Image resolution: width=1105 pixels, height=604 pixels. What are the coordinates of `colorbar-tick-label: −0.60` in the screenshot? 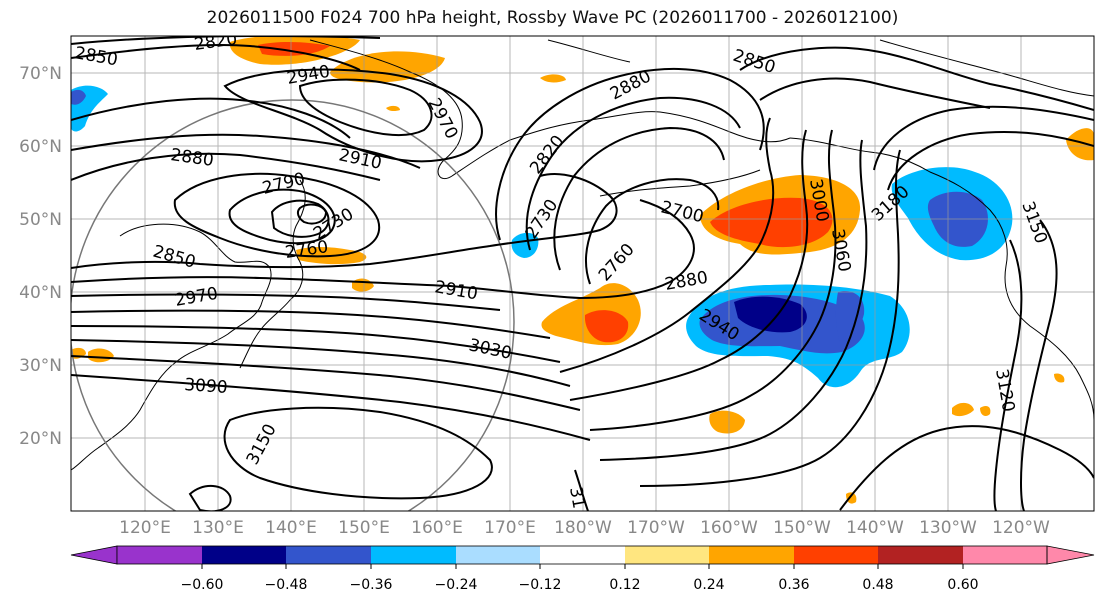 It's located at (202, 585).